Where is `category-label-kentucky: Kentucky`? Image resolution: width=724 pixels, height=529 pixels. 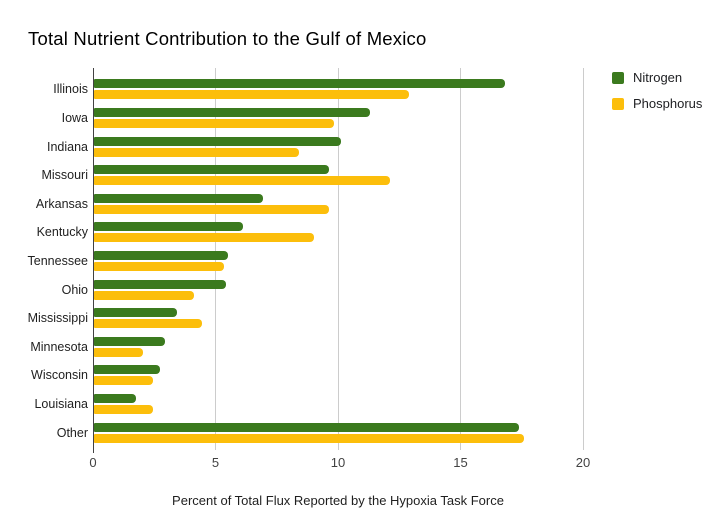
category-label-kentucky: Kentucky is located at coordinates (62, 232).